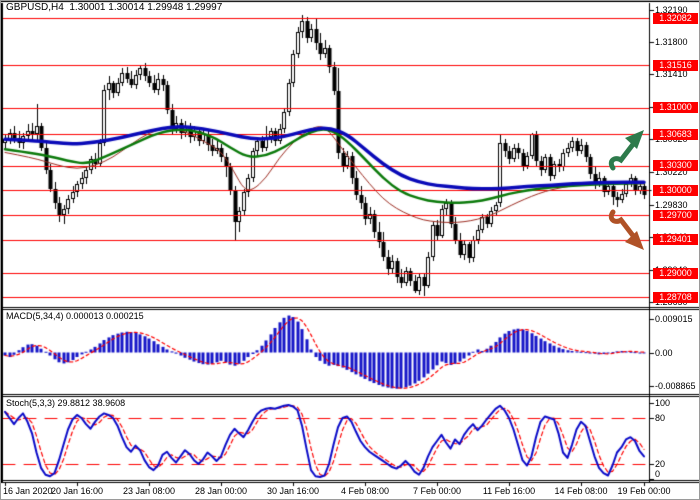  What do you see at coordinates (675, 166) in the screenshot?
I see `price-level-badge: 1.30300` at bounding box center [675, 166].